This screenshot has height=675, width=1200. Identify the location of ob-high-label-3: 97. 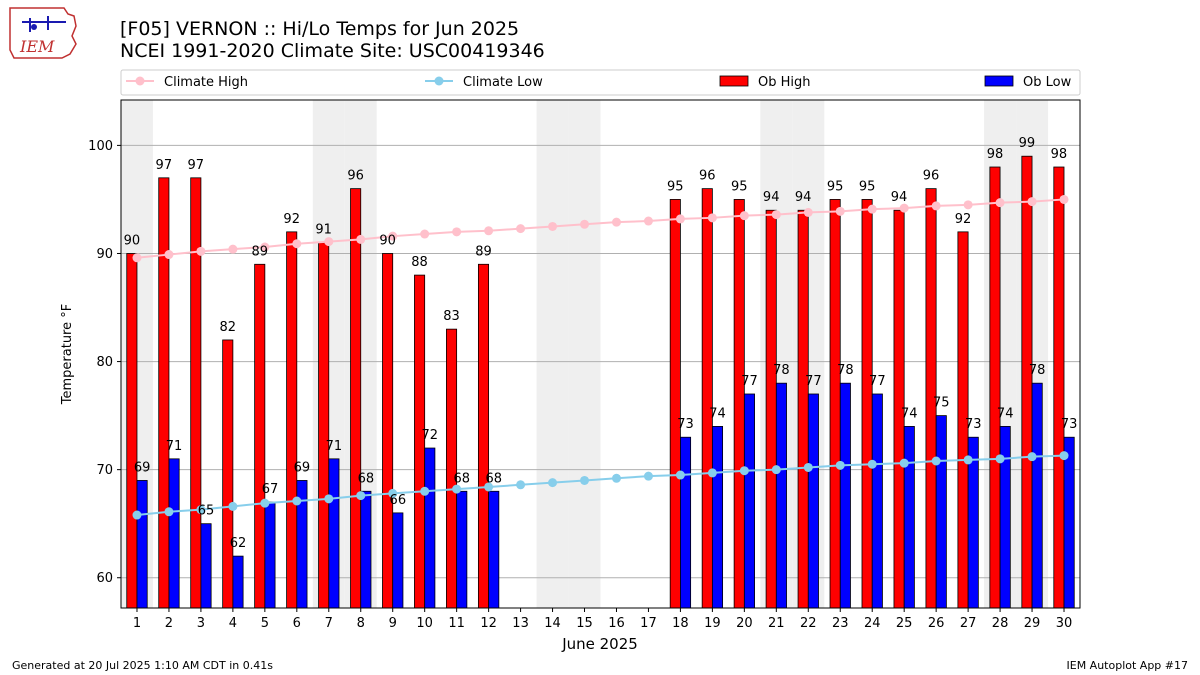
(196, 165).